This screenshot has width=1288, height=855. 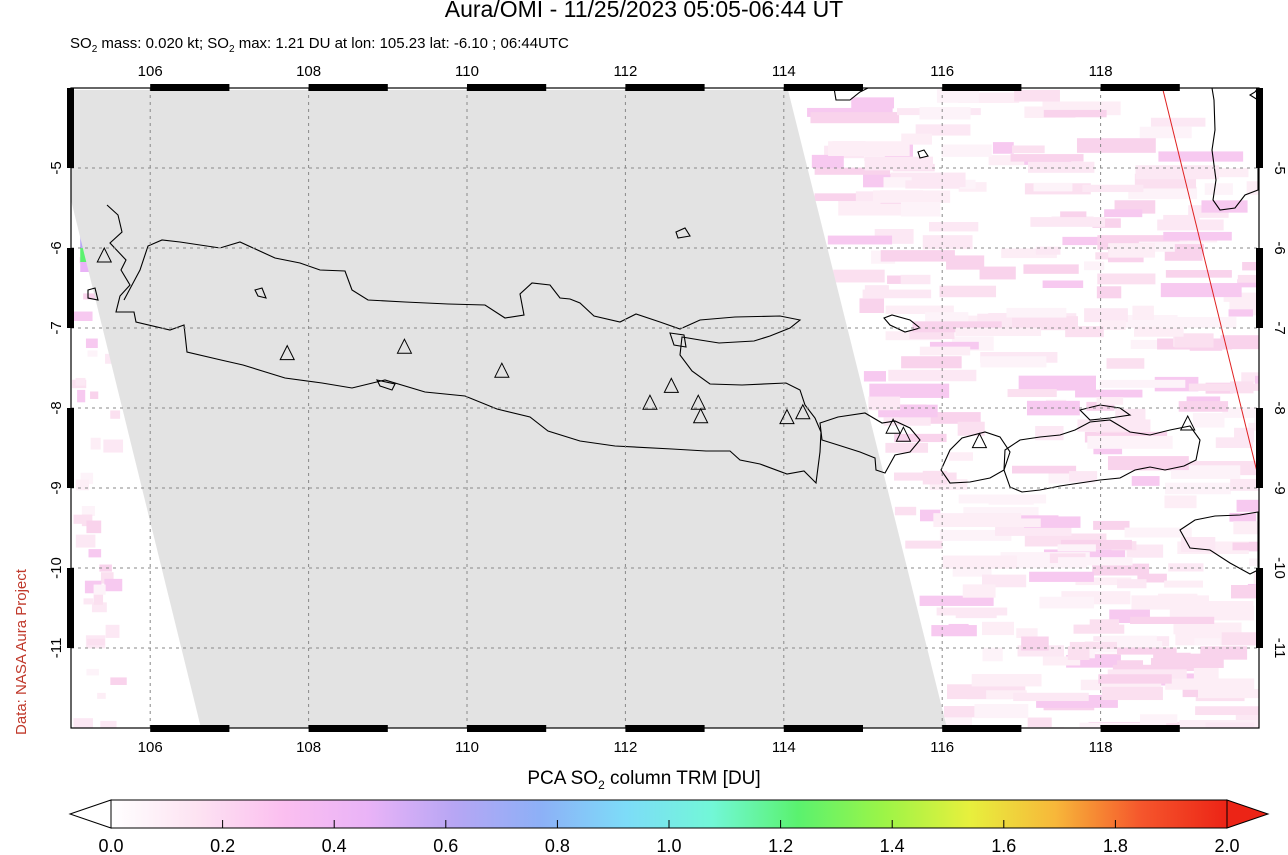 I want to click on lon-tick-label-top: 114, so click(x=784, y=71).